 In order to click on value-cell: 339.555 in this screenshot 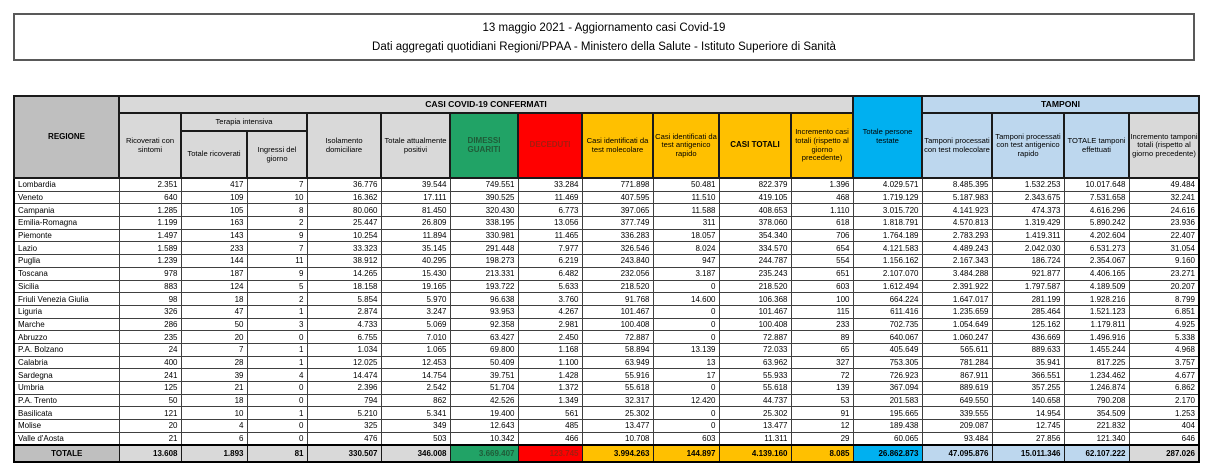, I will do `click(957, 413)`.